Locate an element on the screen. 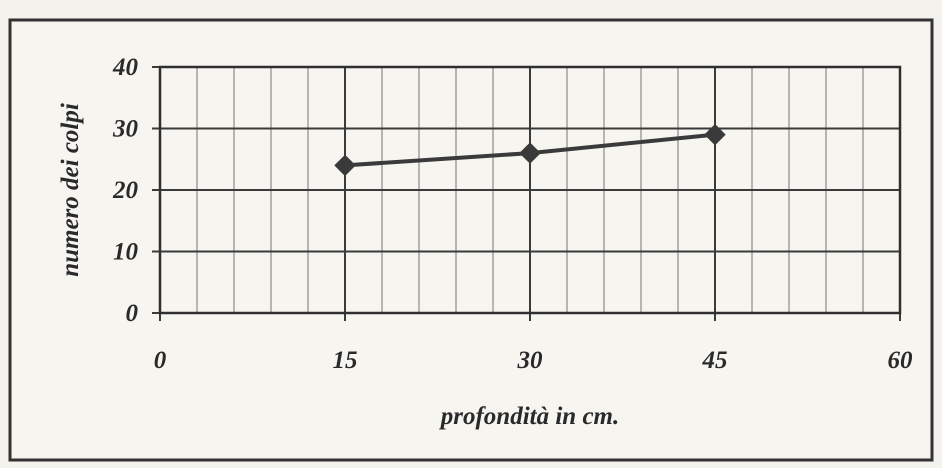 This screenshot has height=468, width=942. x-tick-label: 45 is located at coordinates (715, 360).